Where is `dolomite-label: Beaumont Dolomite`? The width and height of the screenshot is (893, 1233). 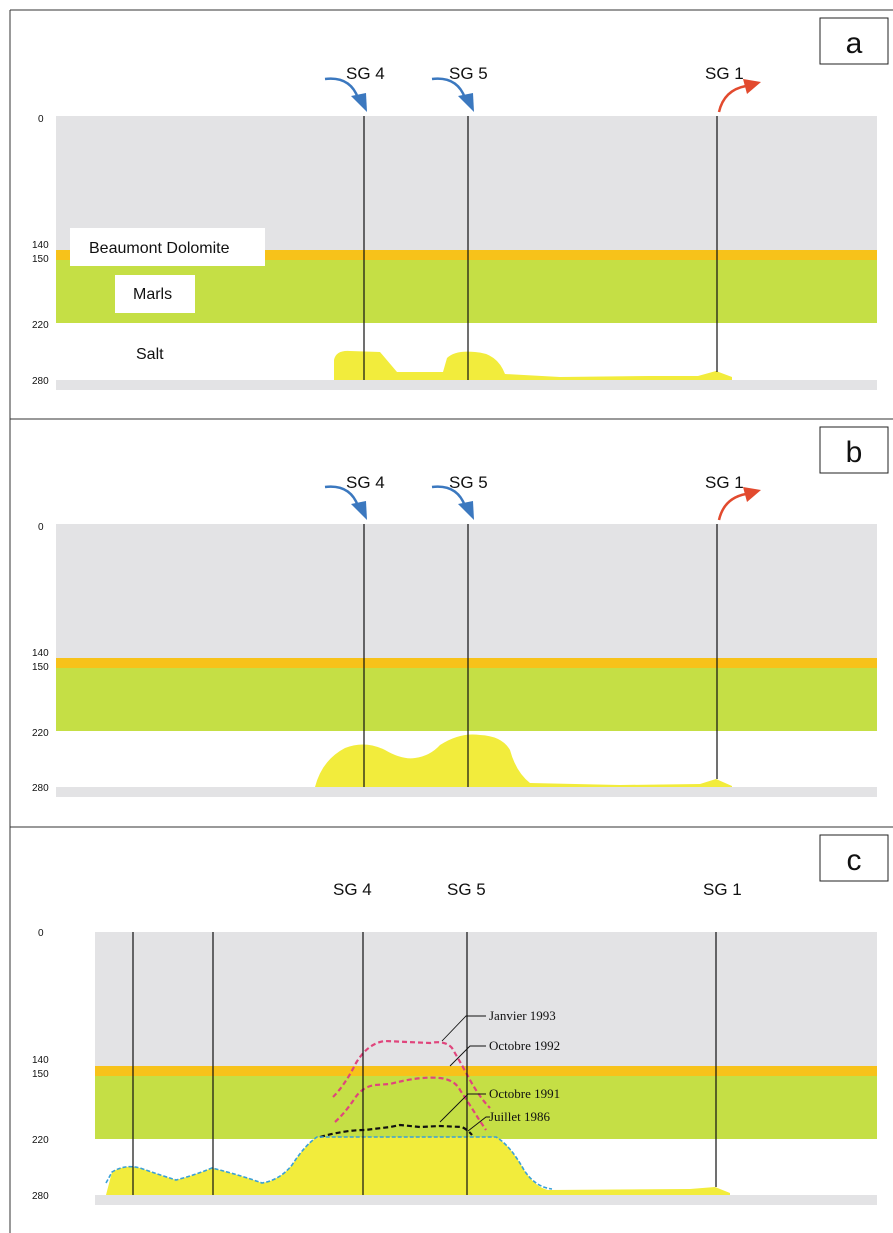 dolomite-label: Beaumont Dolomite is located at coordinates (159, 248).